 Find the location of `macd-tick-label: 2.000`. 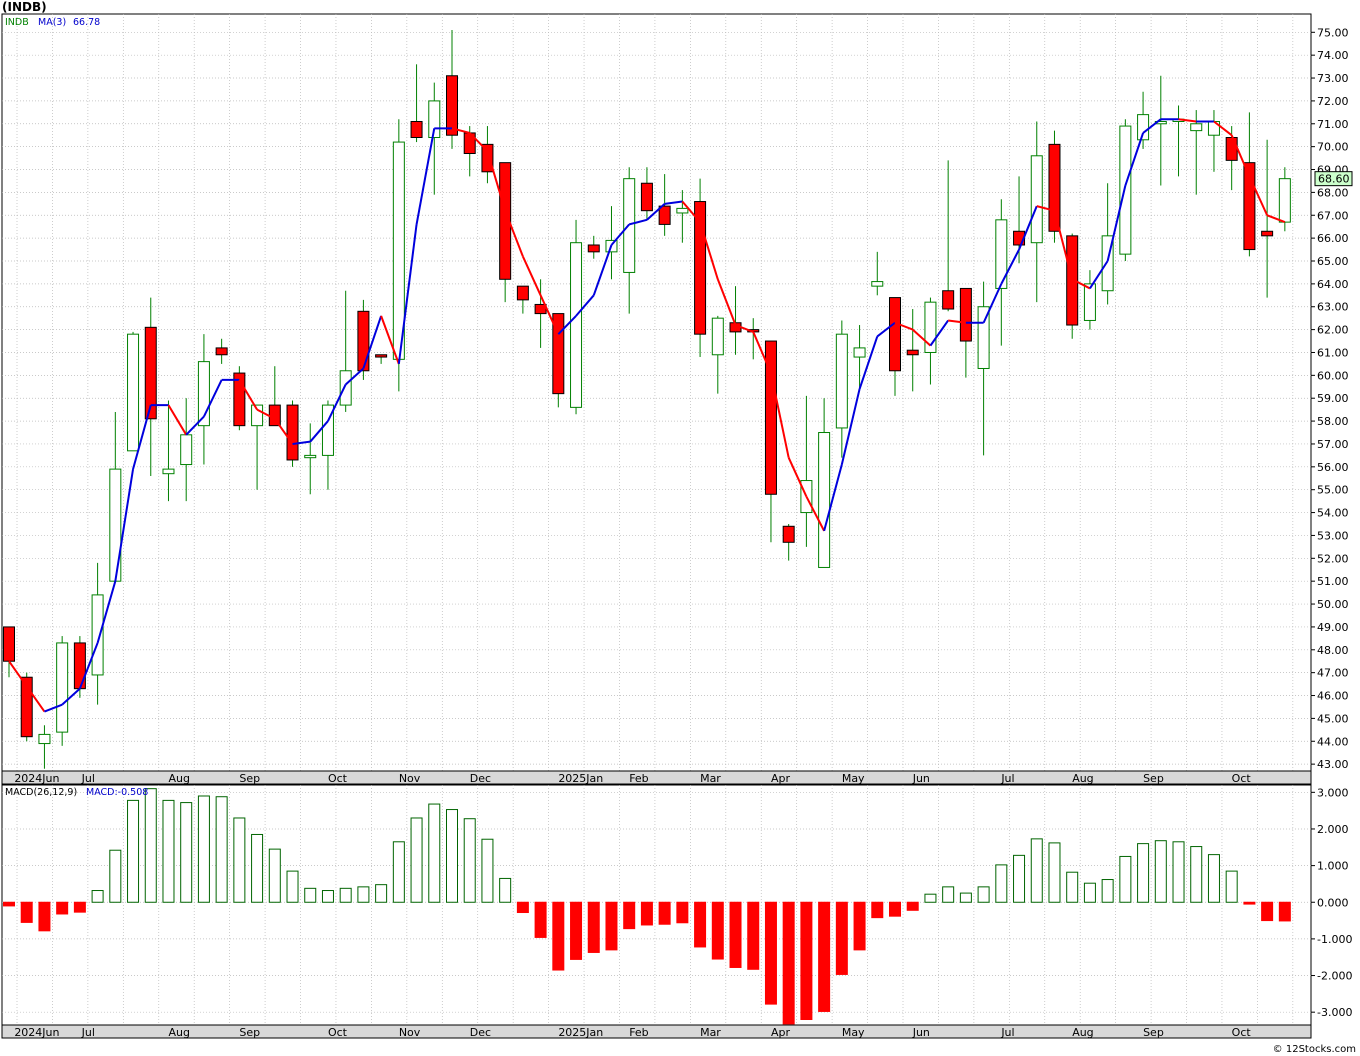

macd-tick-label: 2.000 is located at coordinates (1333, 829).